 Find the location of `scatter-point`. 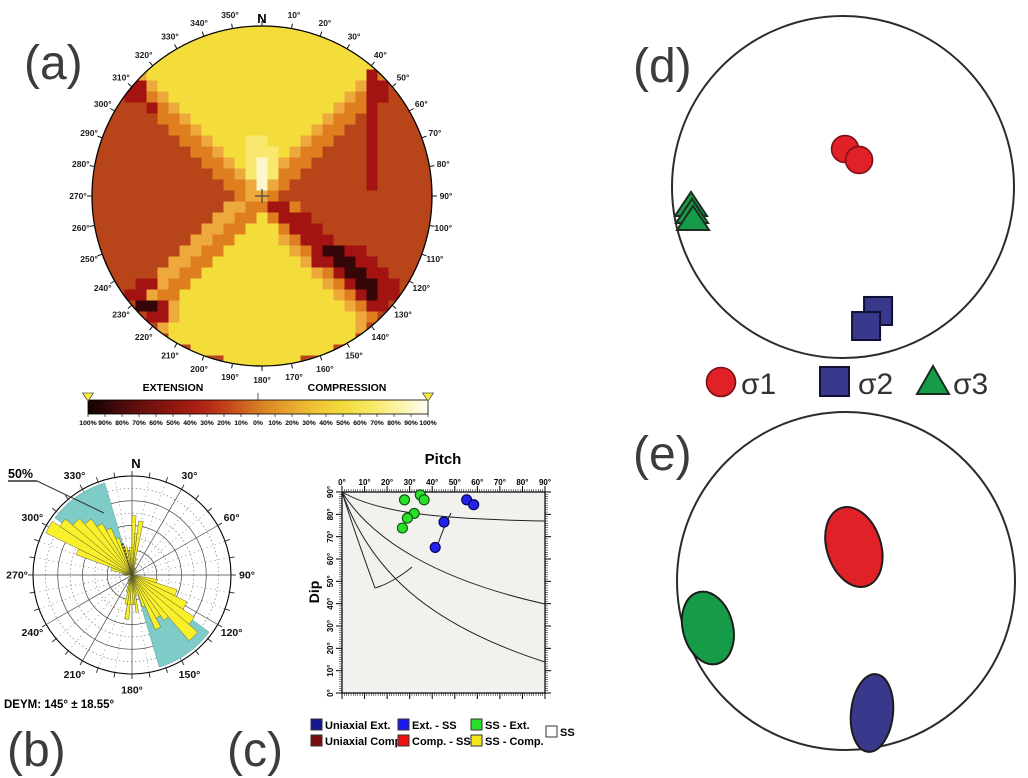

scatter-point is located at coordinates (474, 505).